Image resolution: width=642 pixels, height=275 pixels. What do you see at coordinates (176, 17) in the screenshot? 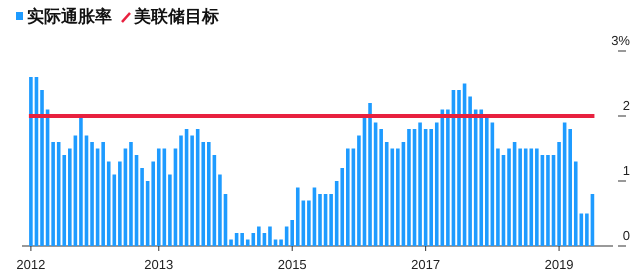
I see `legend-label: 美联储目标` at bounding box center [176, 17].